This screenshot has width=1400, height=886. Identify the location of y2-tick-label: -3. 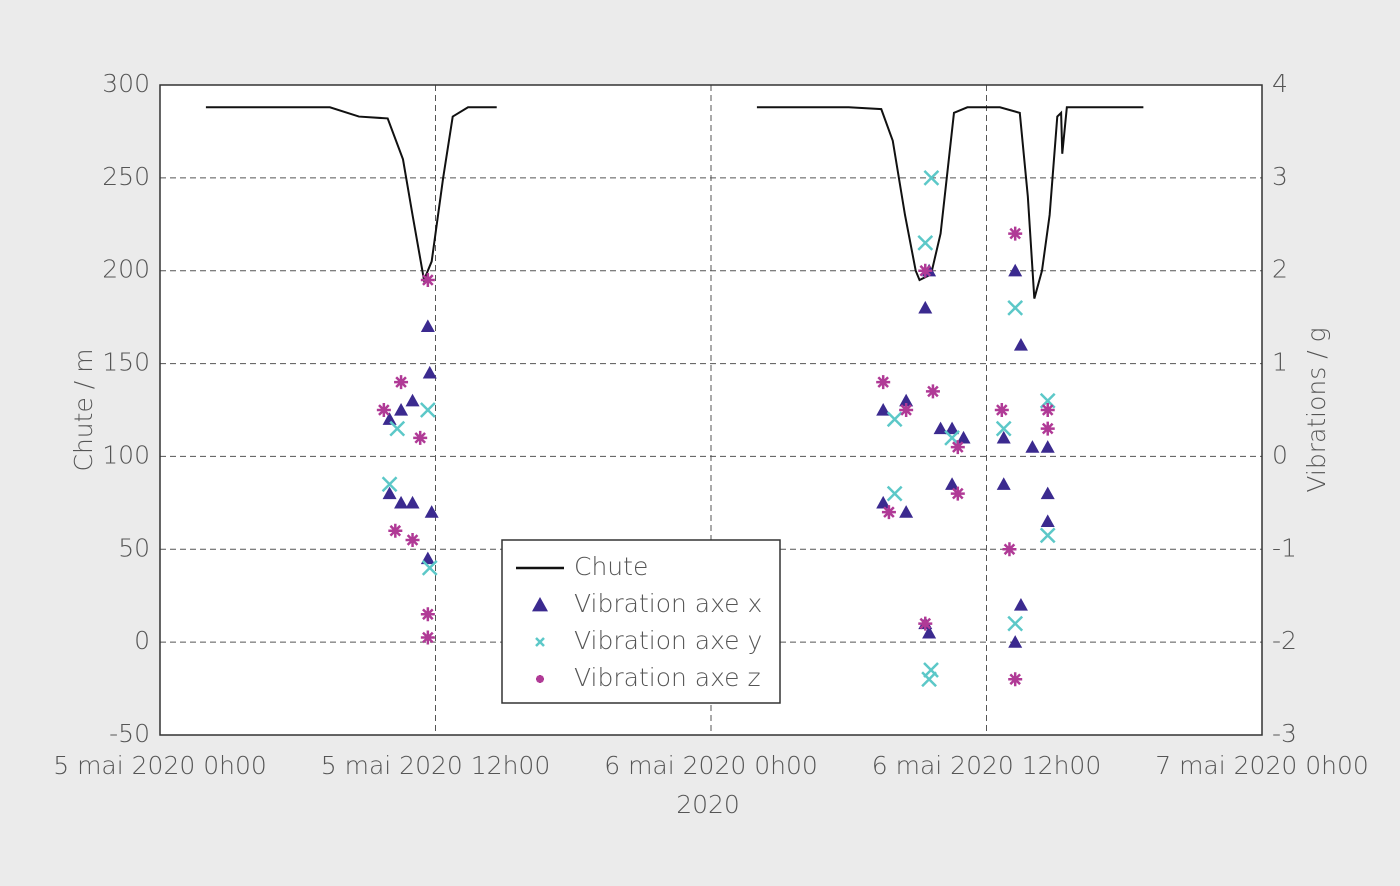
(1284, 733).